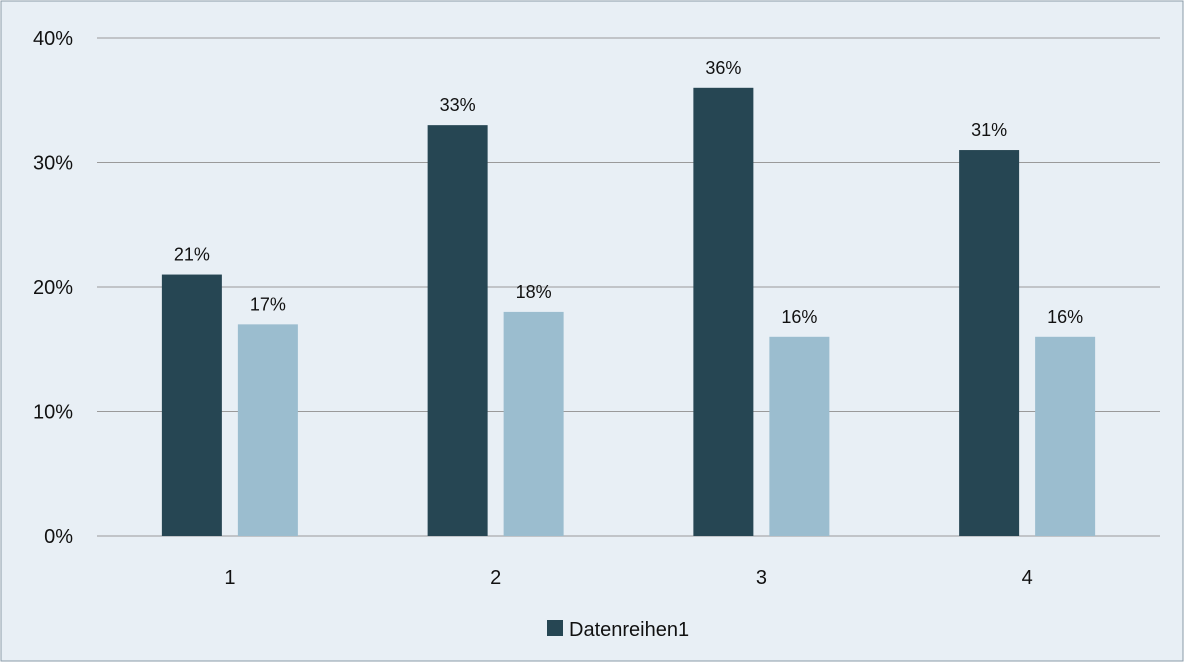 This screenshot has width=1184, height=667. What do you see at coordinates (534, 292) in the screenshot?
I see `data-label-series-2-cat-2: 18%` at bounding box center [534, 292].